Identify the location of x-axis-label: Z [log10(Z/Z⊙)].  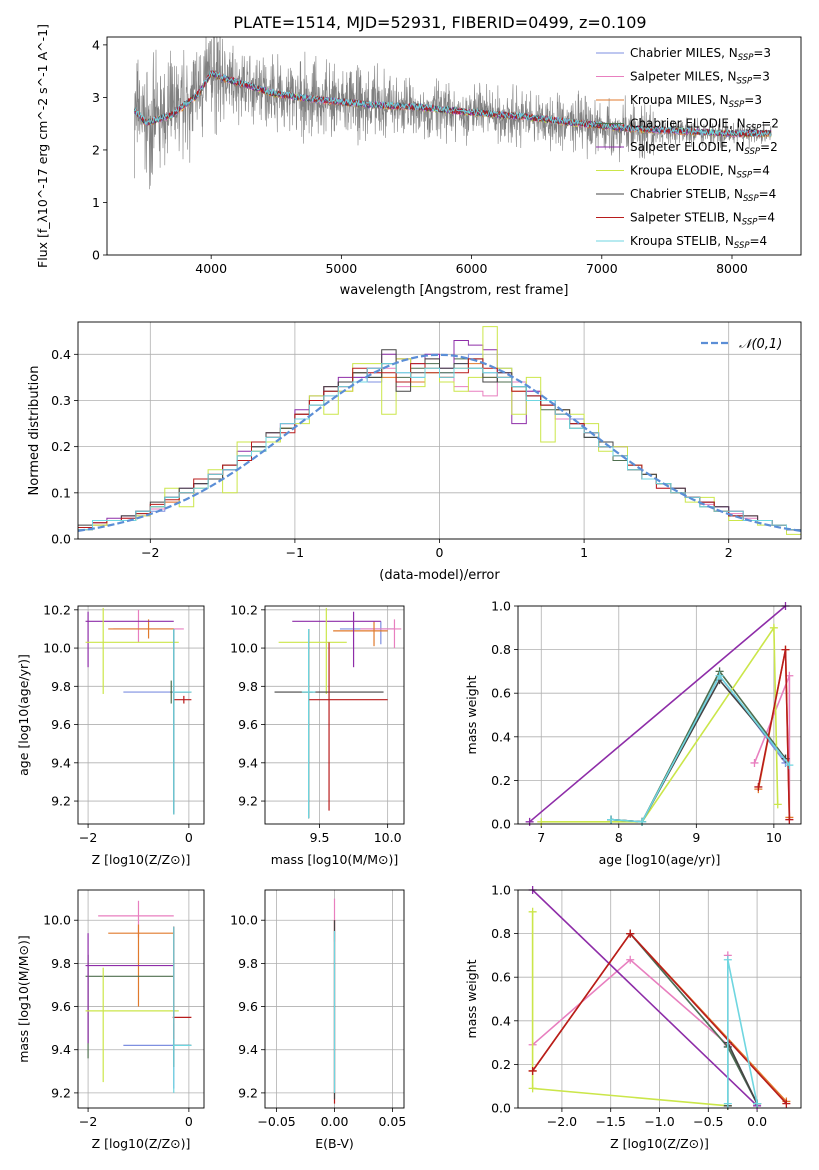
(141, 859).